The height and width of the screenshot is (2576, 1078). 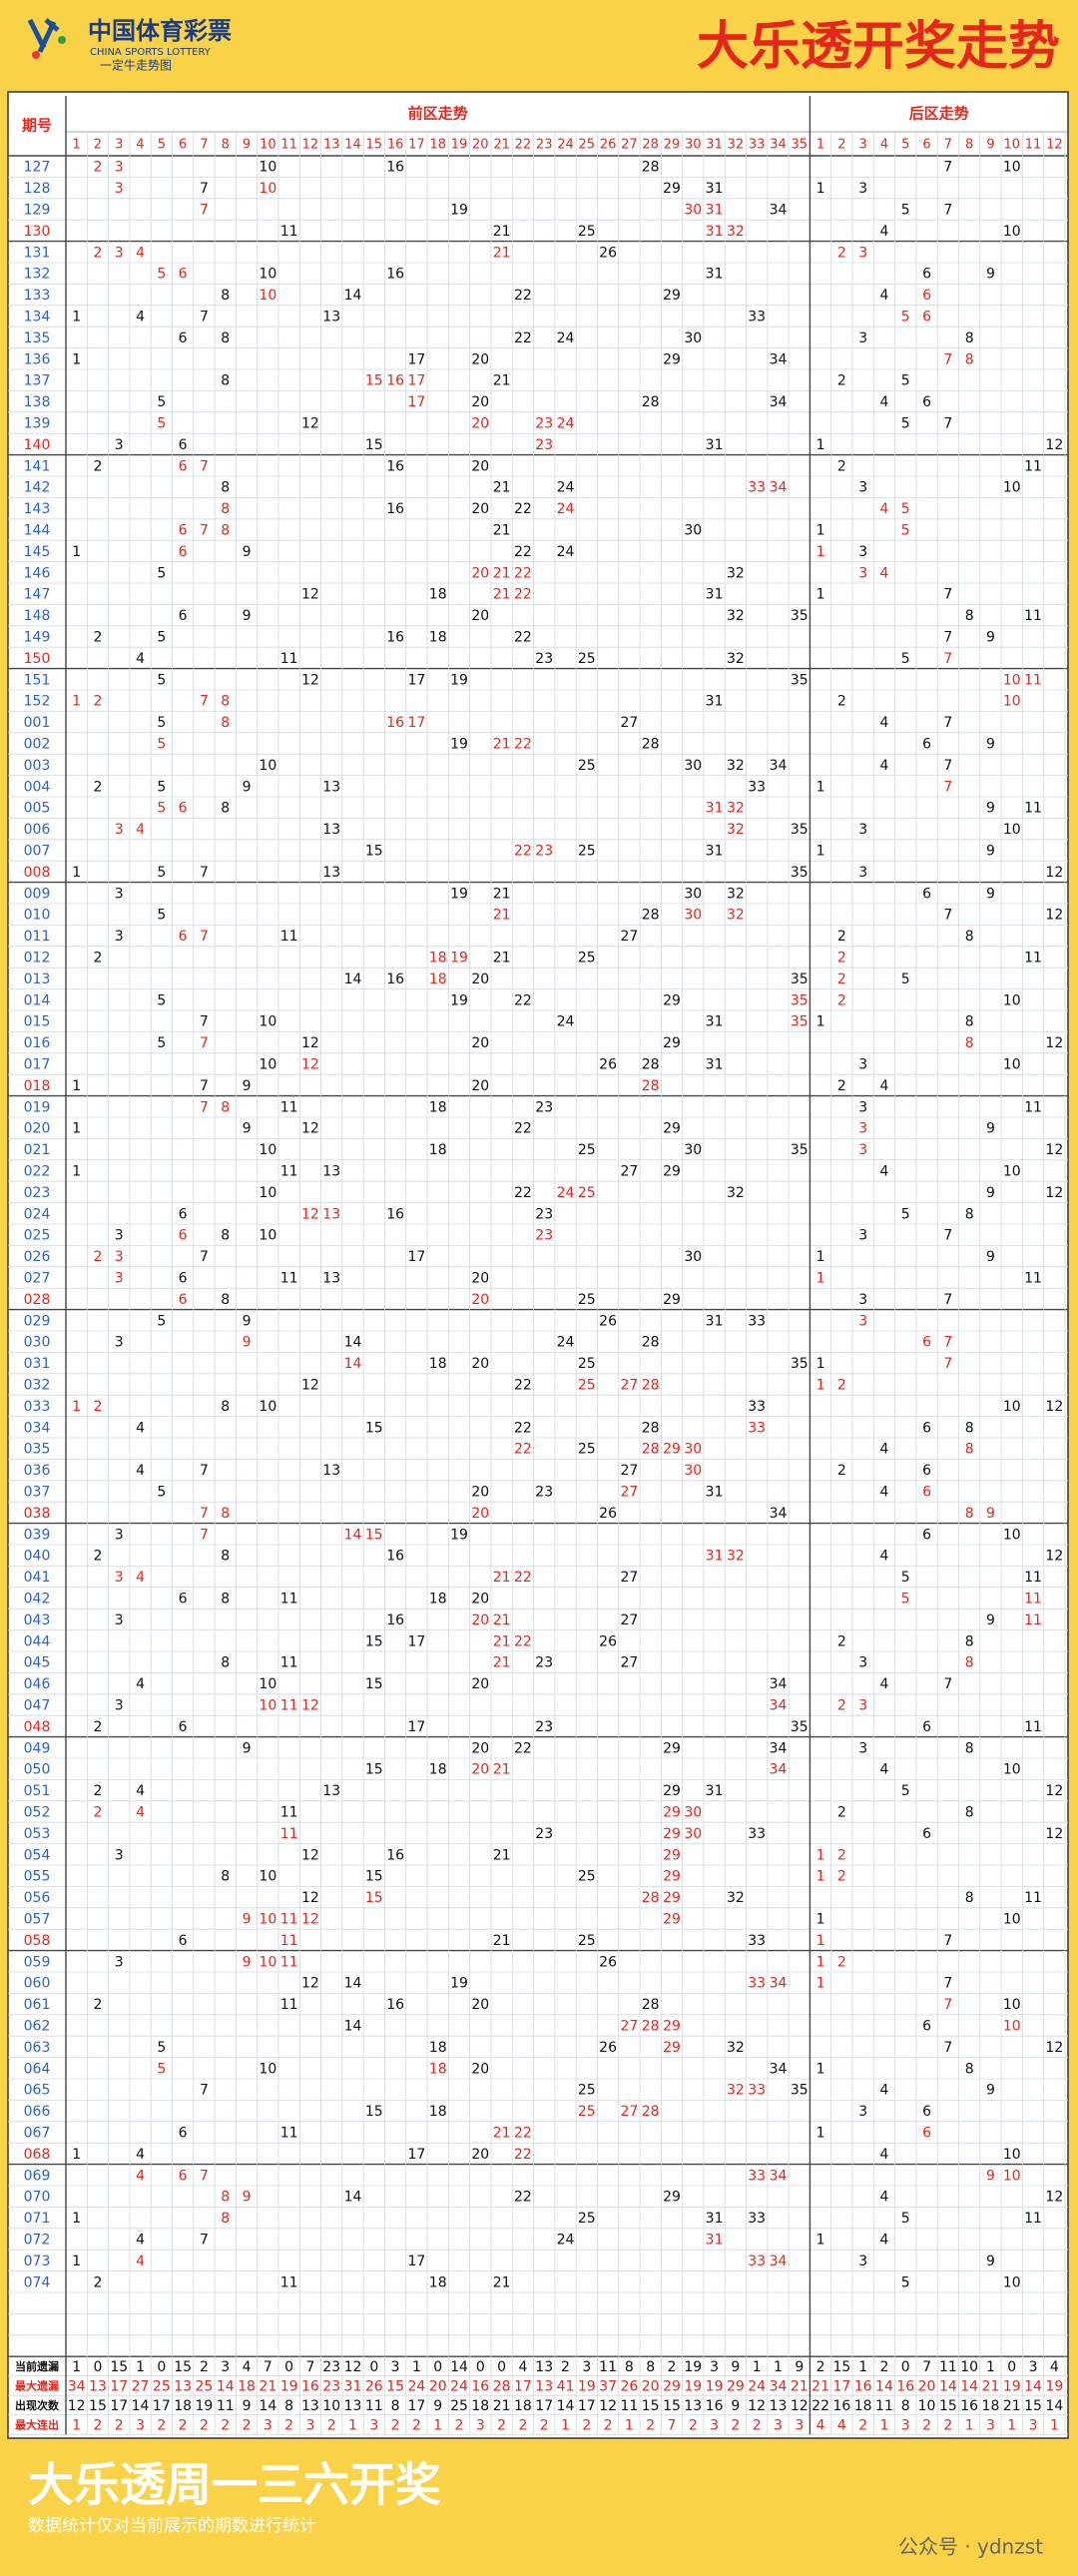 What do you see at coordinates (289, 1279) in the screenshot?
I see `front-number: 11` at bounding box center [289, 1279].